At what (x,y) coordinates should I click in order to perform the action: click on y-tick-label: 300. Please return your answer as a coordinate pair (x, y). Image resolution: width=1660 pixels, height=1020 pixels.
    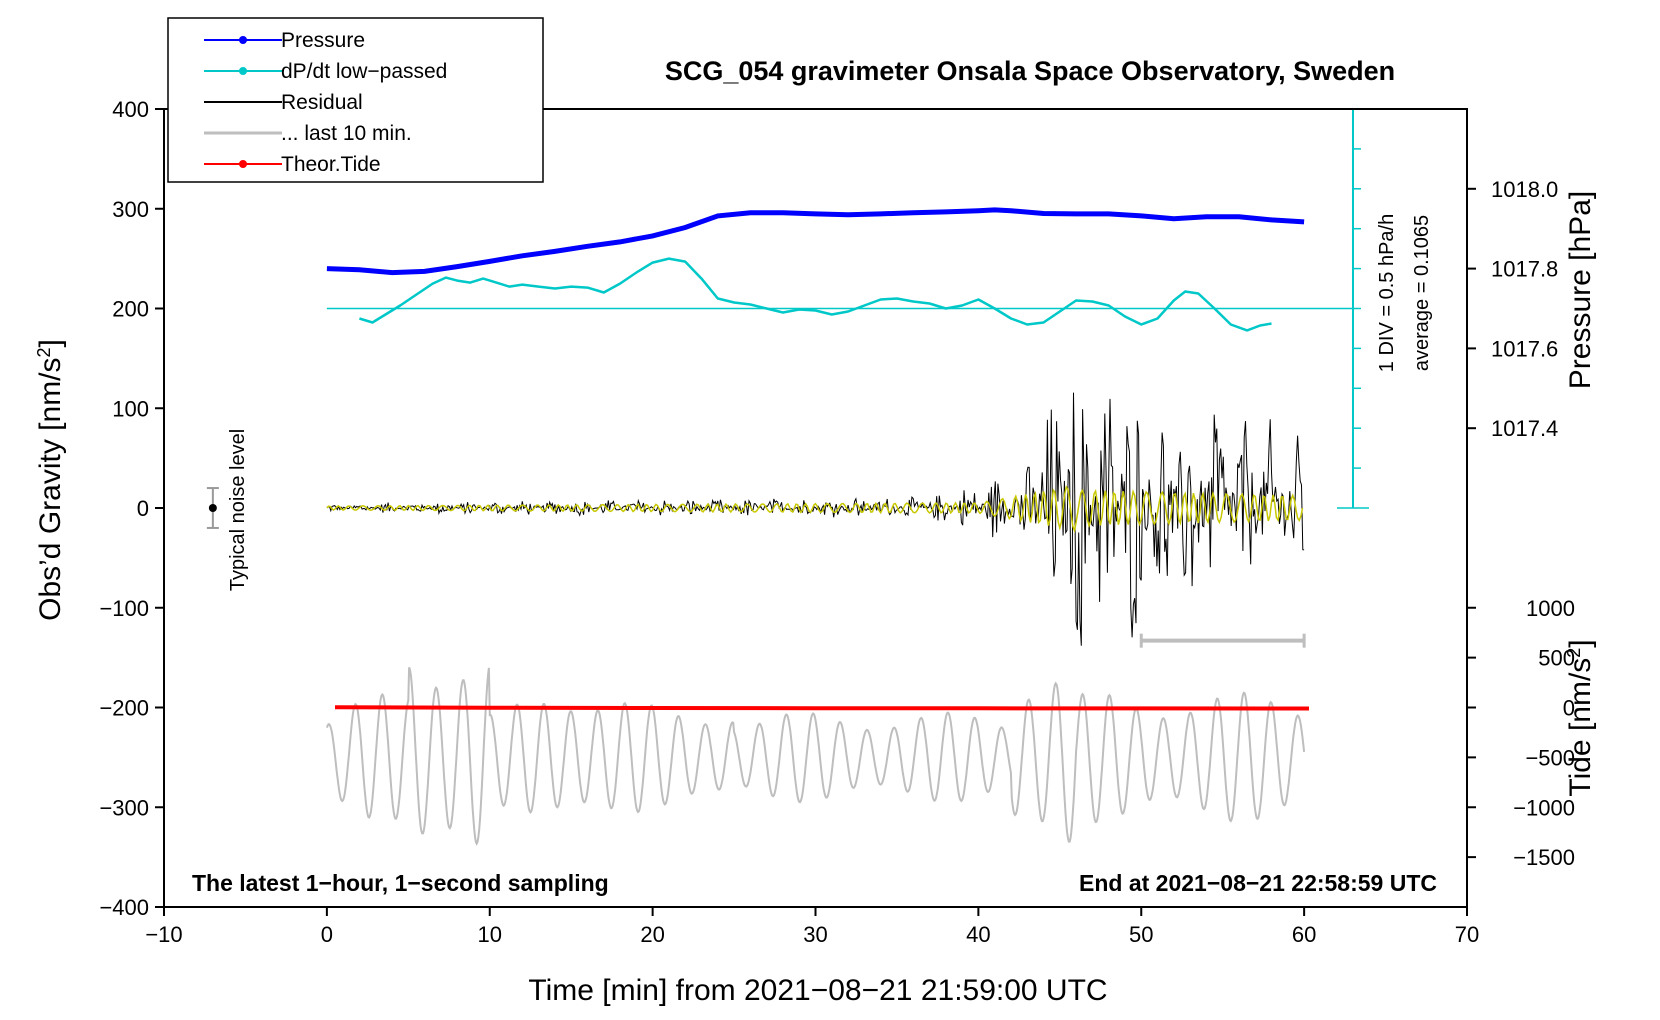
    Looking at the image, I should click on (130, 209).